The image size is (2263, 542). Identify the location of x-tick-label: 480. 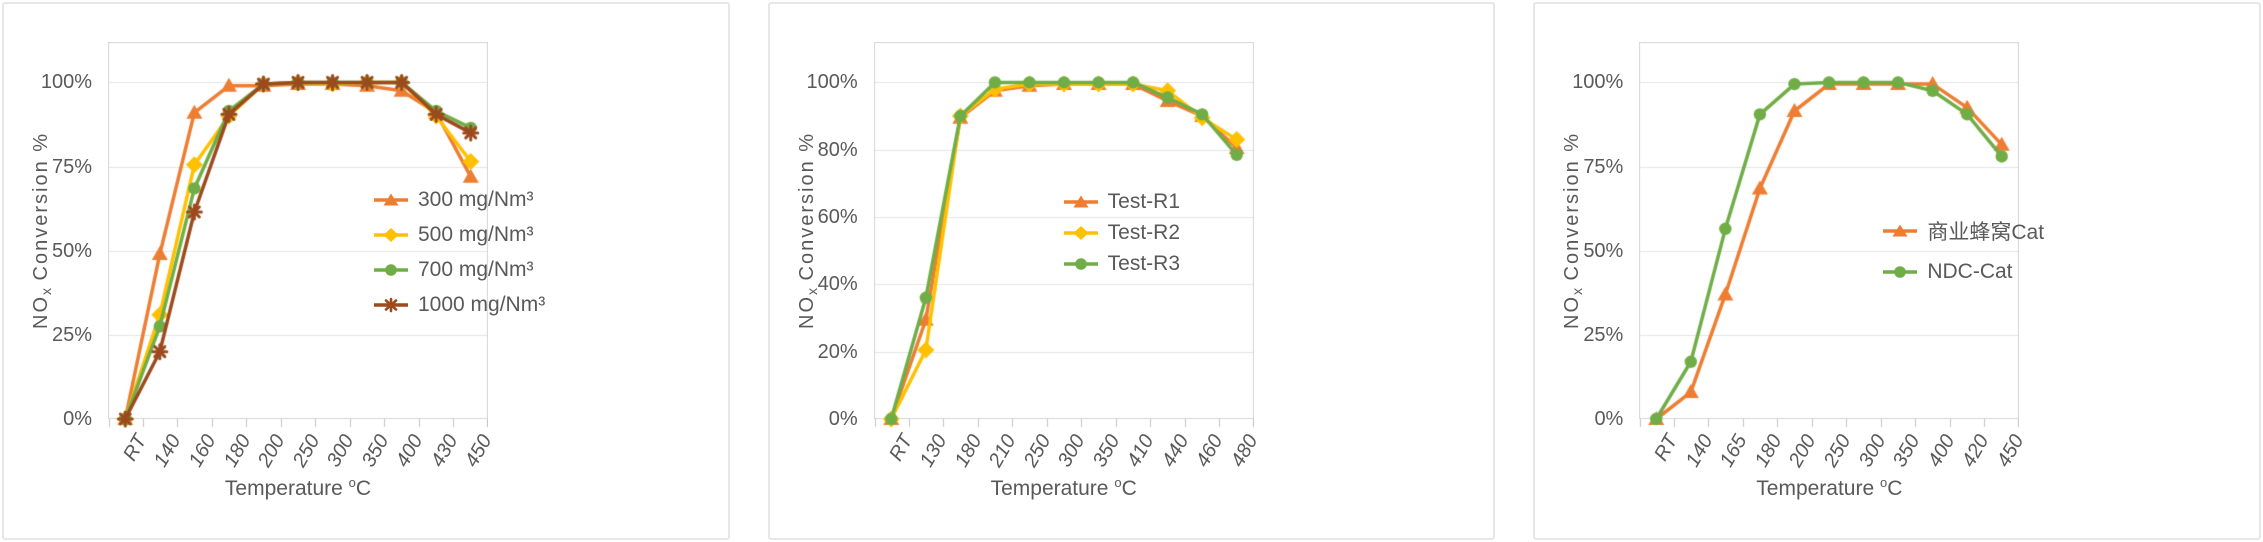
(1244, 451).